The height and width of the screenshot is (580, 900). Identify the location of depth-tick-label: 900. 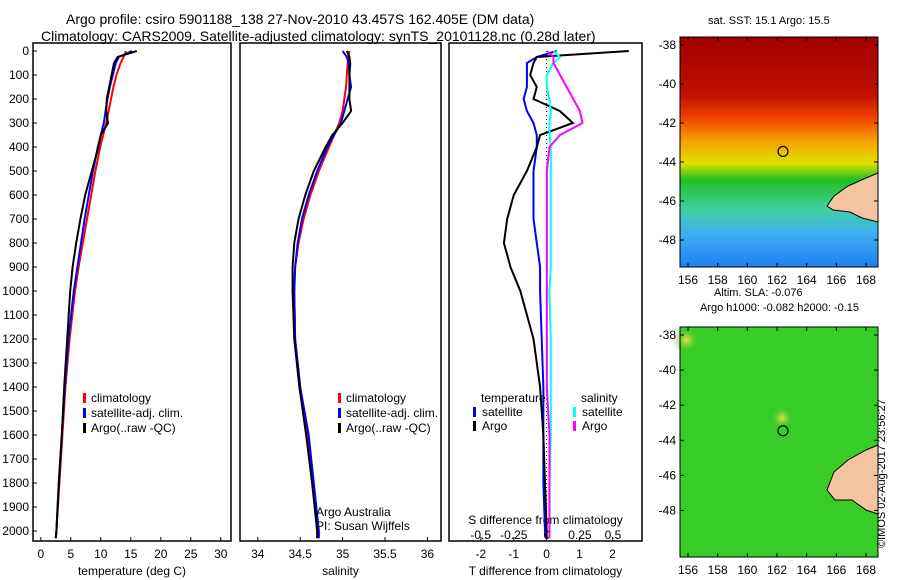
(19, 267).